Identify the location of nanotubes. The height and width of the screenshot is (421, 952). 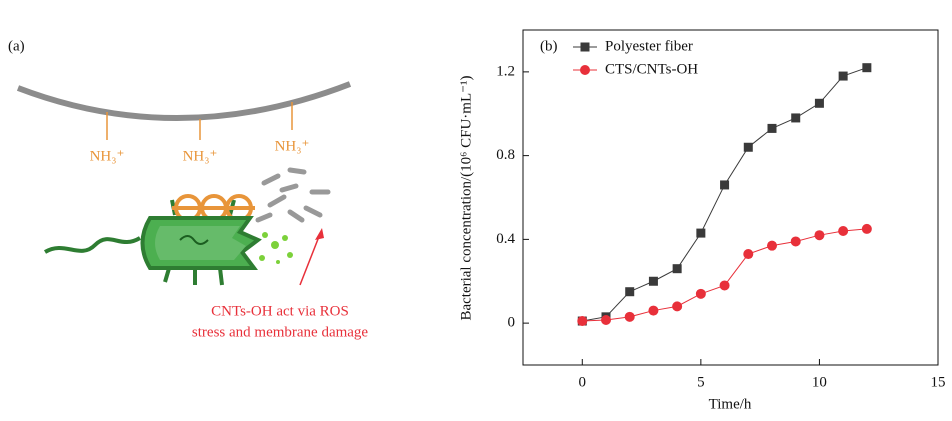
(293, 195).